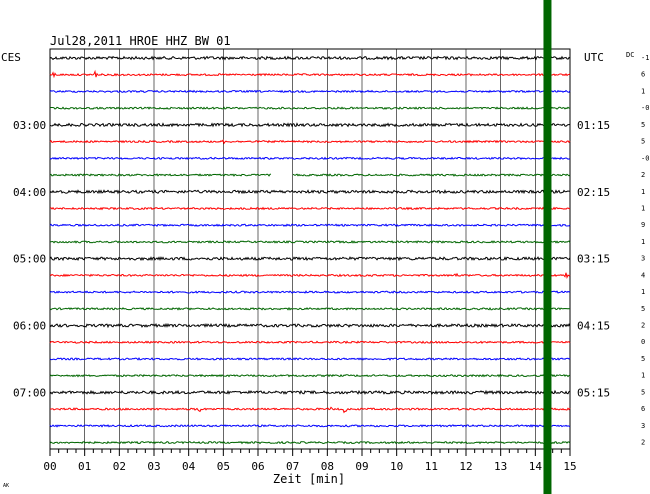 The height and width of the screenshot is (494, 650). What do you see at coordinates (29, 192) in the screenshot?
I see `left-time-label: 04:00` at bounding box center [29, 192].